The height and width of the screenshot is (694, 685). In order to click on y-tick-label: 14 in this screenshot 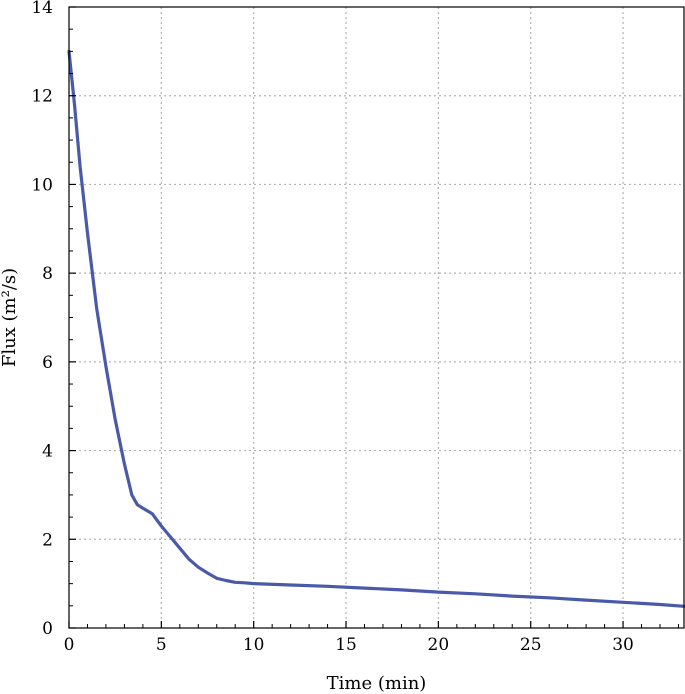, I will do `click(42, 9)`.